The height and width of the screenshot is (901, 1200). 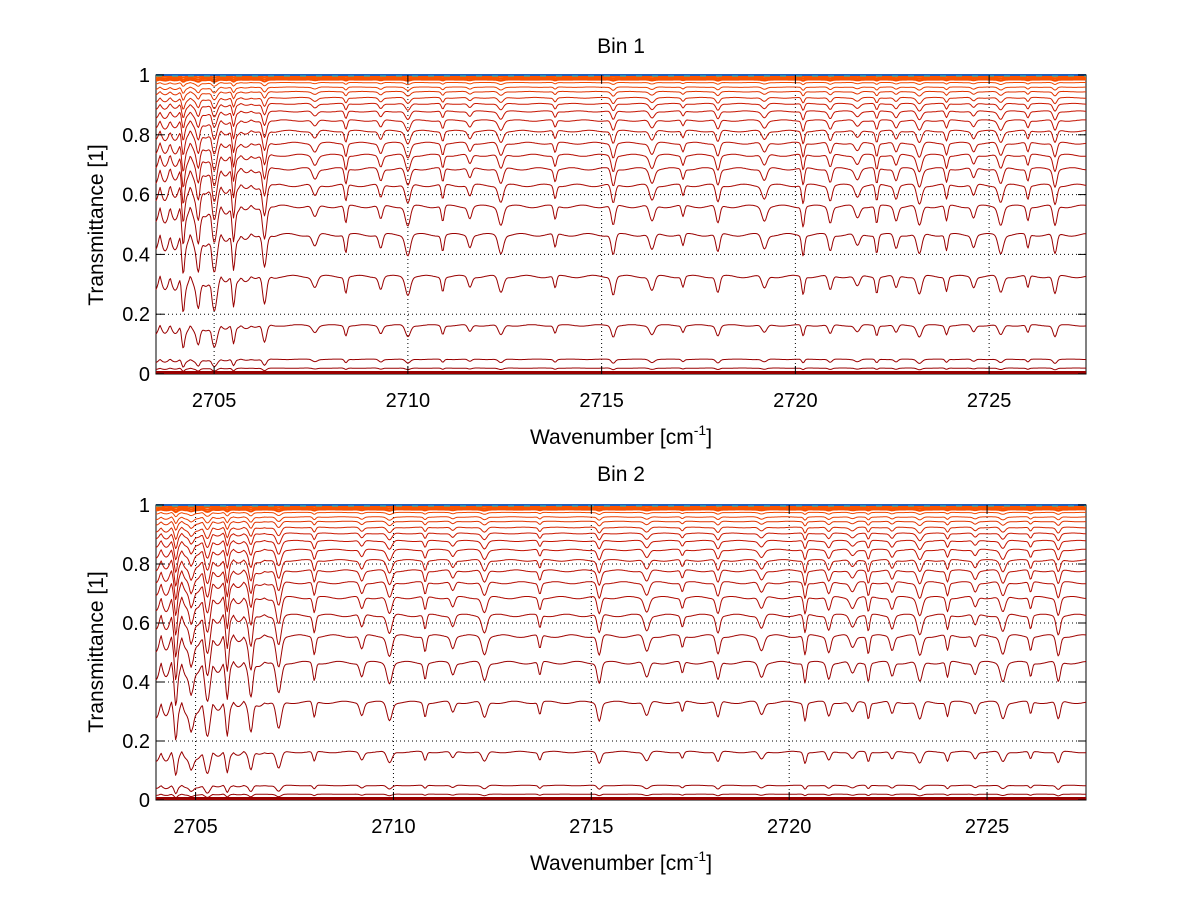 I want to click on y-axis-label-bin-1: Transmittance [1], so click(x=96, y=224).